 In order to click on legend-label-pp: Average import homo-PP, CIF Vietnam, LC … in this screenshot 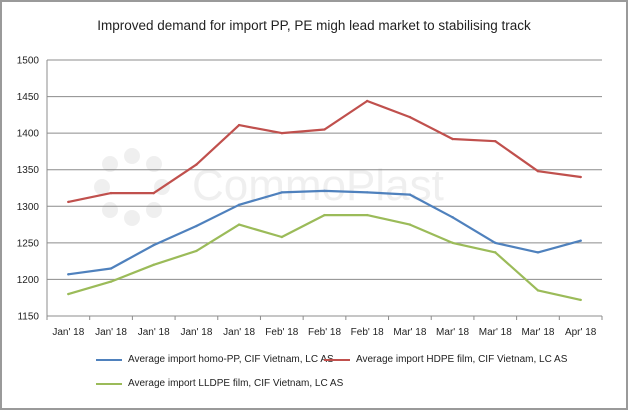, I will do `click(231, 359)`.